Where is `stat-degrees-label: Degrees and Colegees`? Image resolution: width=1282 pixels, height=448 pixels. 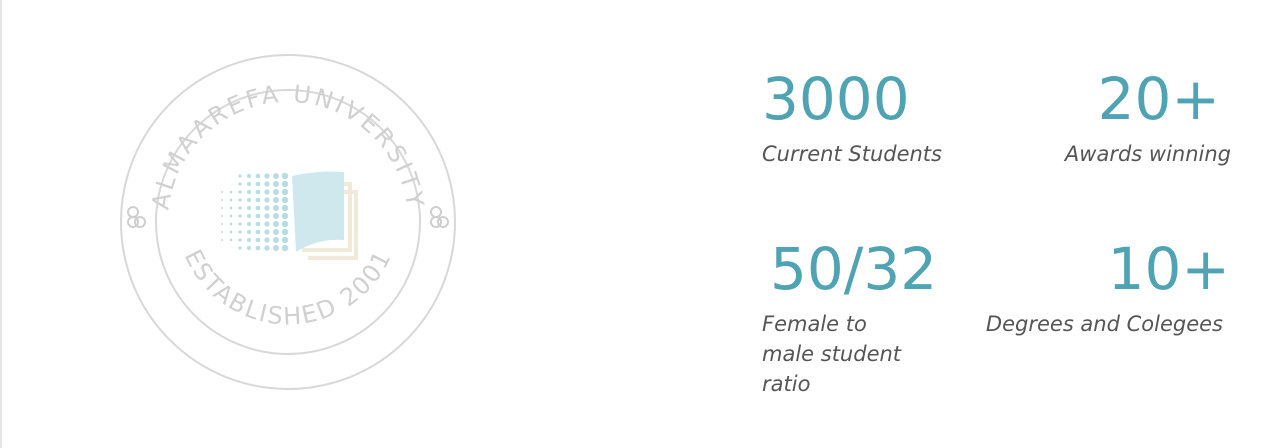
stat-degrees-label: Degrees and Colegees is located at coordinates (1104, 324).